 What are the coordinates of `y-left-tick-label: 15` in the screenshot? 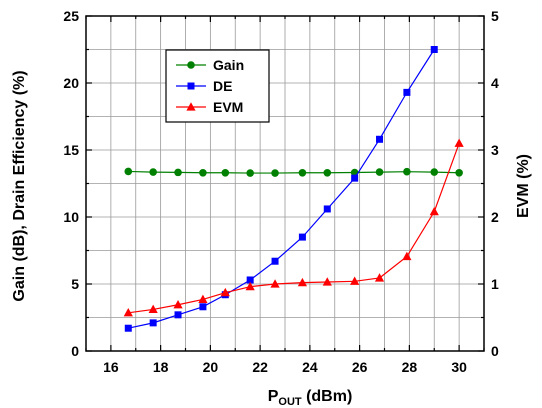 It's located at (71, 150).